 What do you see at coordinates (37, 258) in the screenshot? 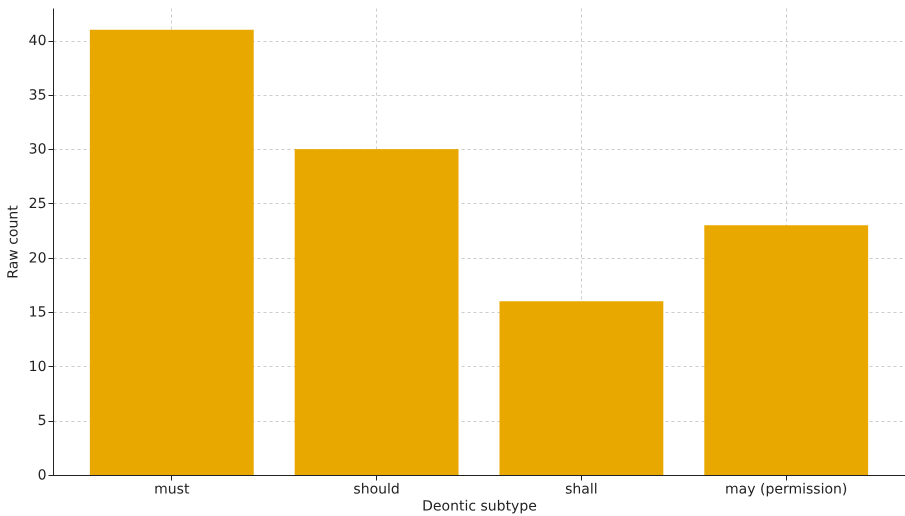
I see `y-tick-label: 20` at bounding box center [37, 258].